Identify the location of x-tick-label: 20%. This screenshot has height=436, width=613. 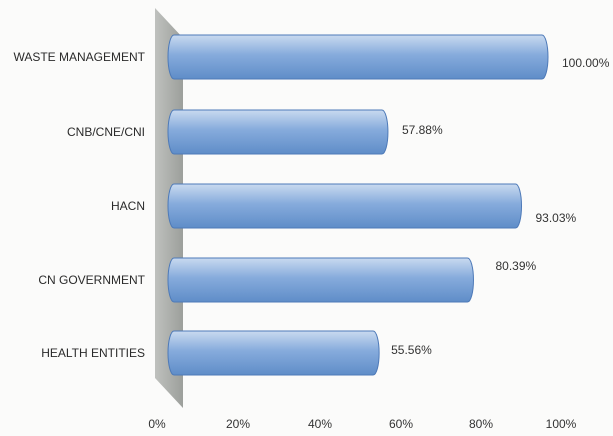
(238, 424).